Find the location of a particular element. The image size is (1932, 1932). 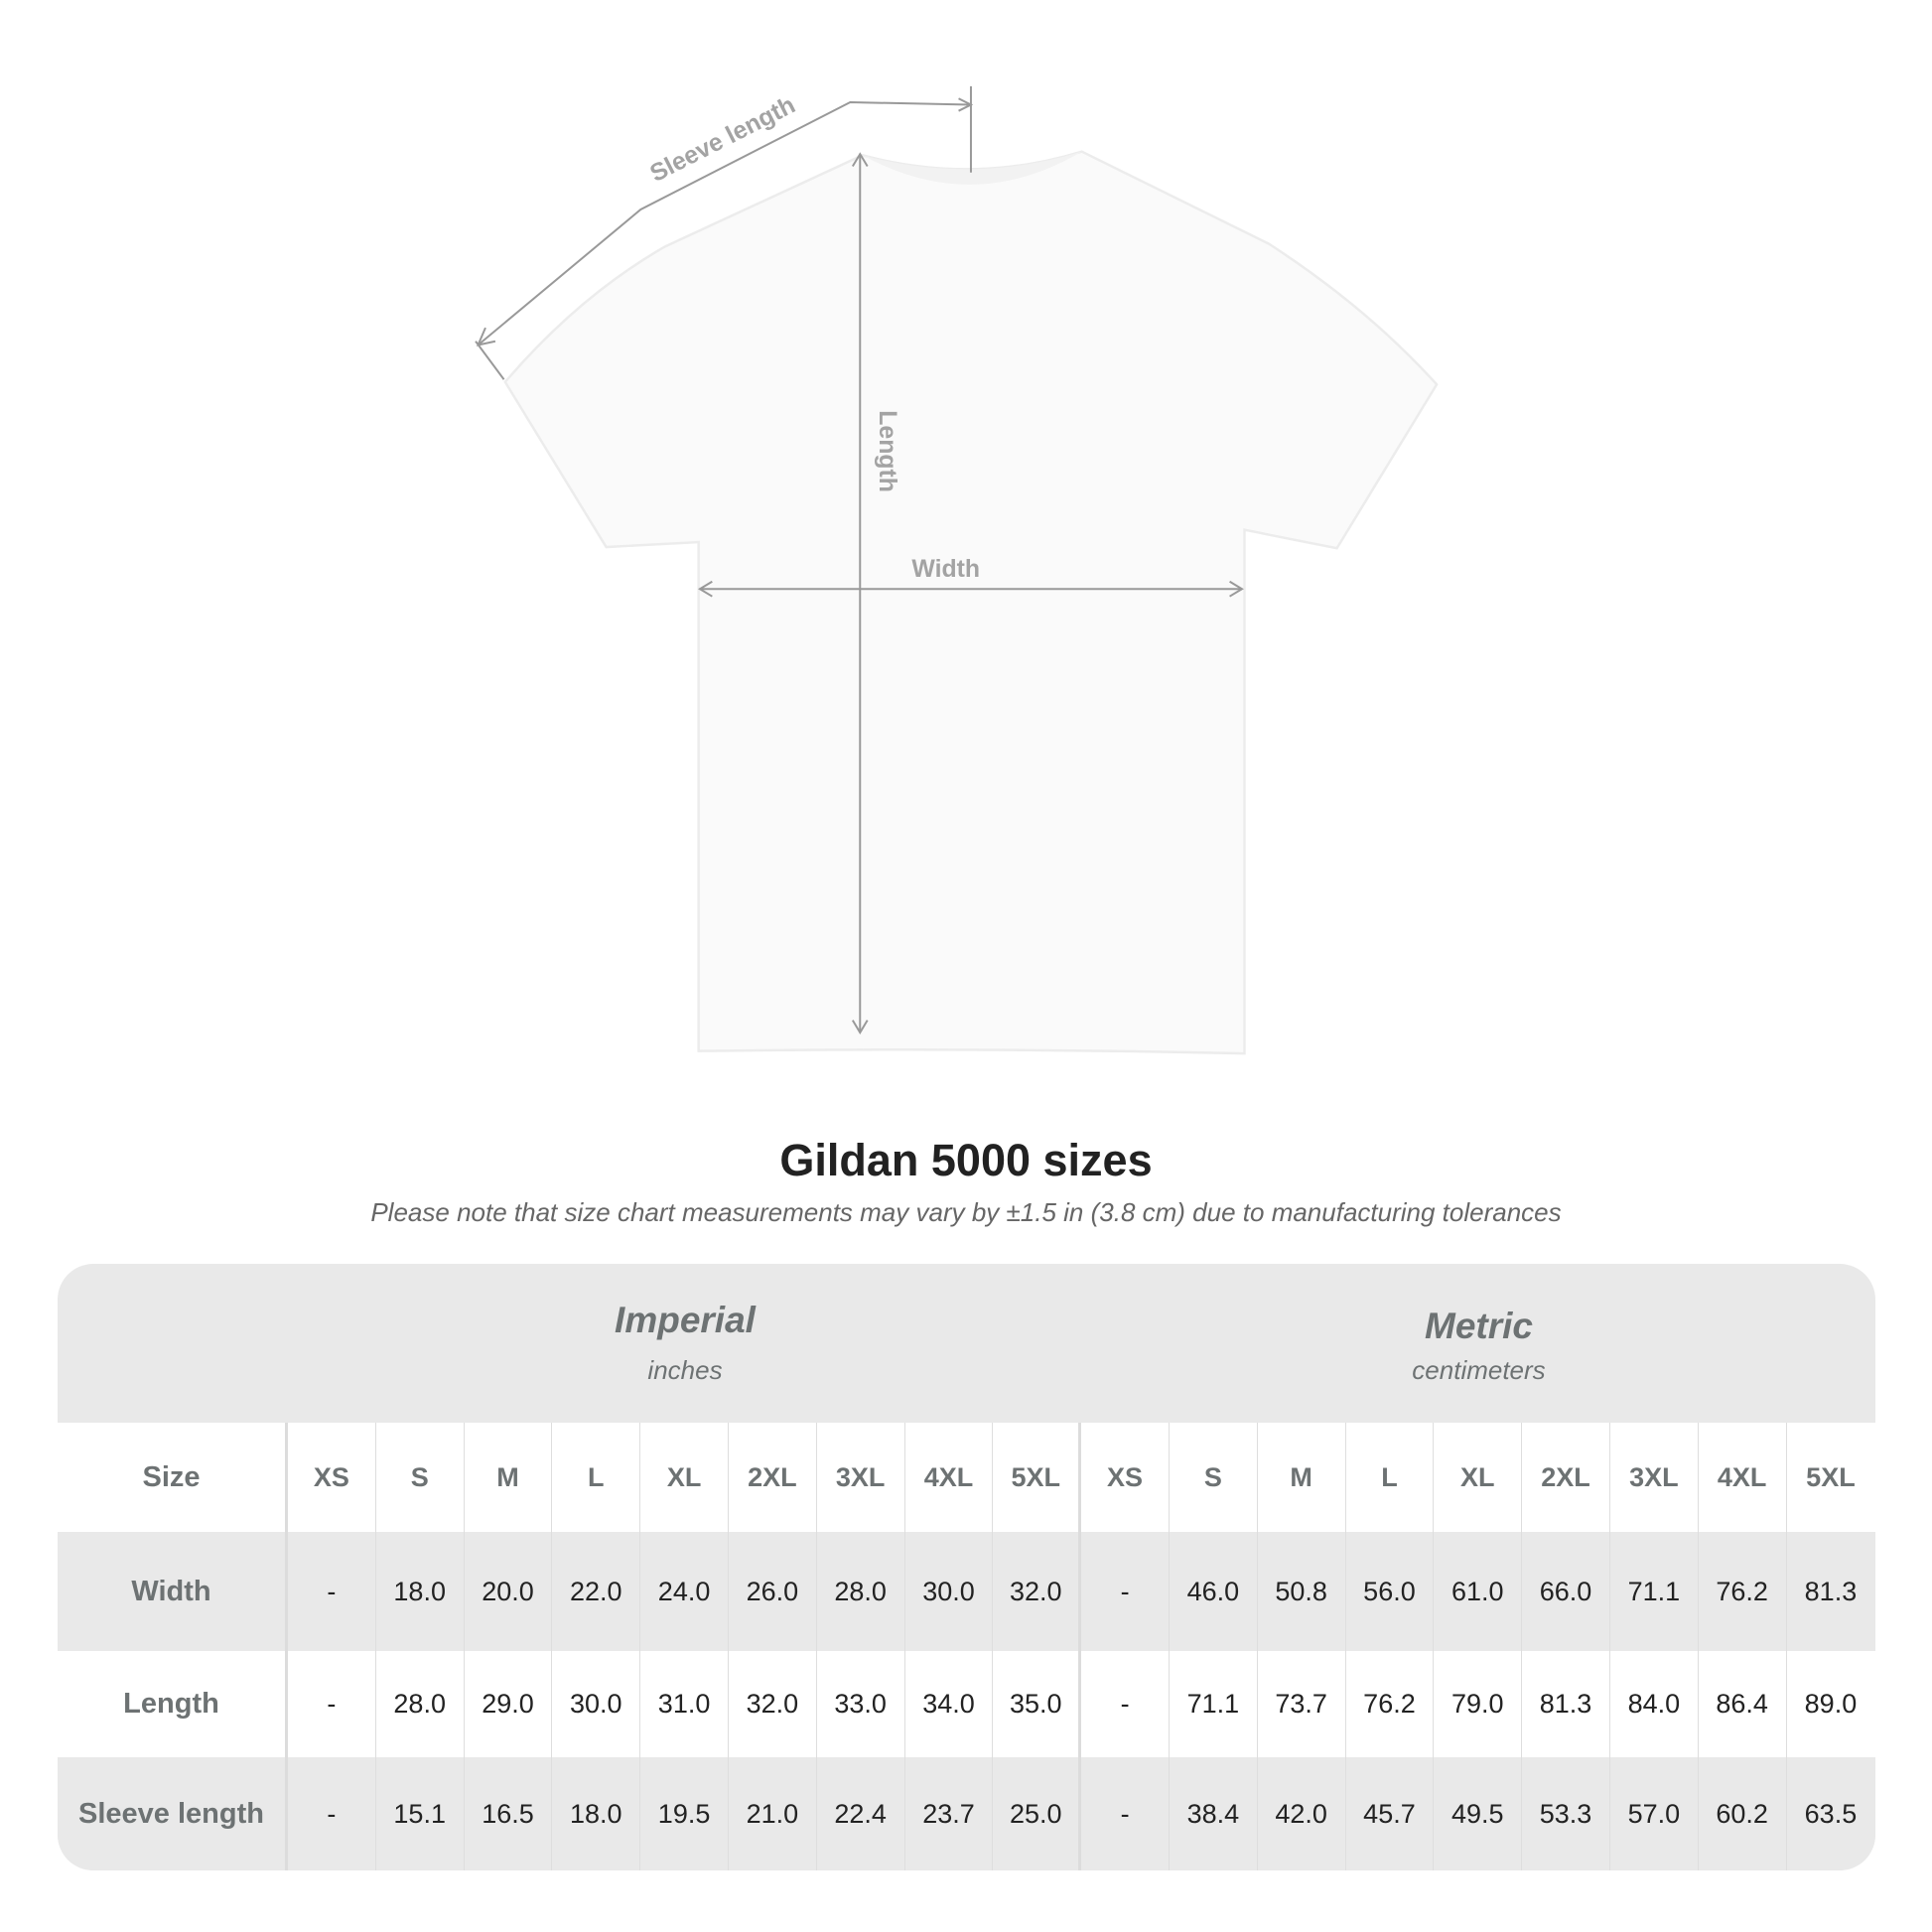

row-label: Width is located at coordinates (173, 1592).